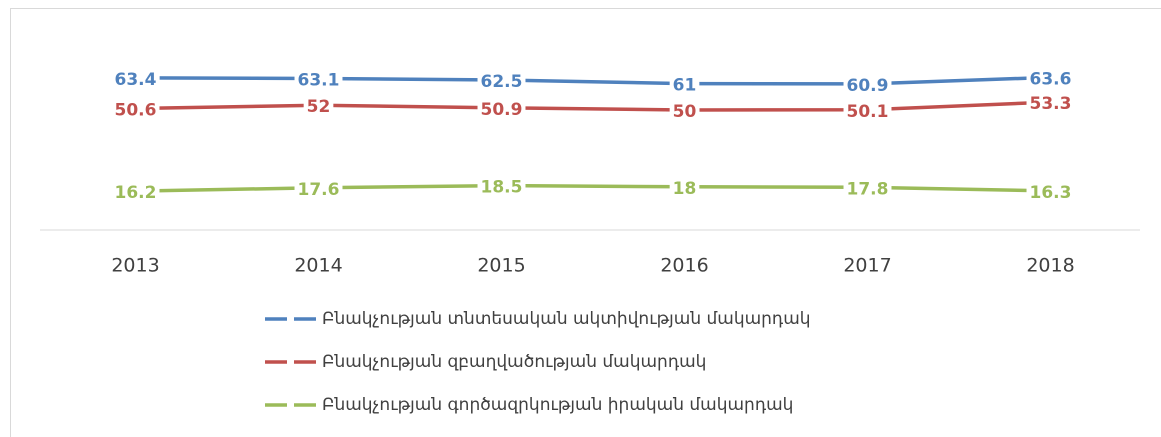 The image size is (1161, 437). I want to click on data-label: 50.1, so click(868, 112).